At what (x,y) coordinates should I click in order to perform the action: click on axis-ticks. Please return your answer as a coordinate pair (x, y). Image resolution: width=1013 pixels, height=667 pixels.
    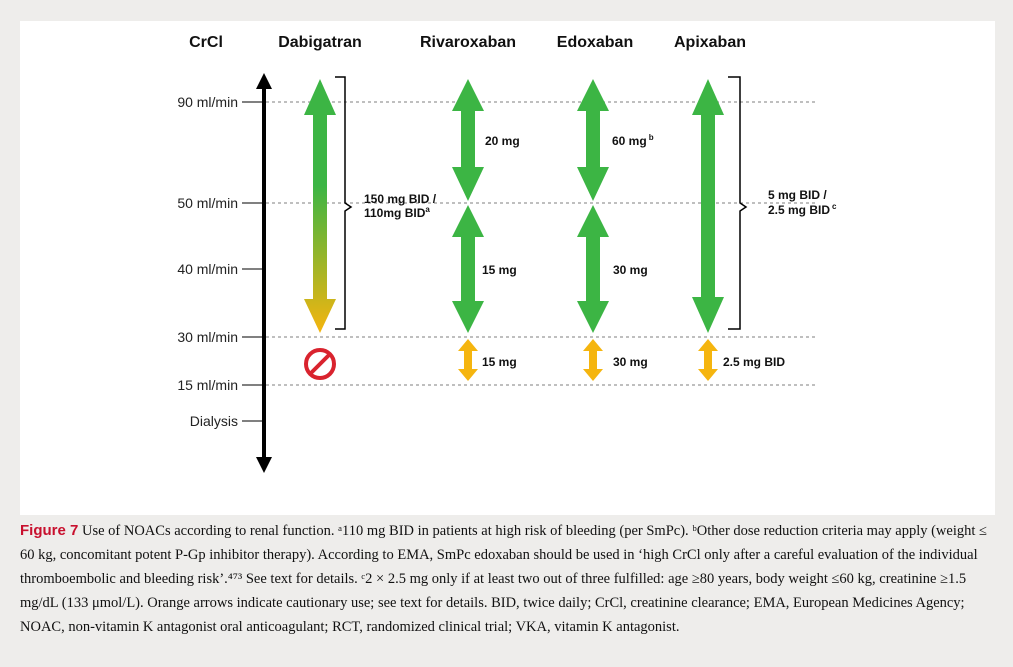
    Looking at the image, I should click on (253, 261).